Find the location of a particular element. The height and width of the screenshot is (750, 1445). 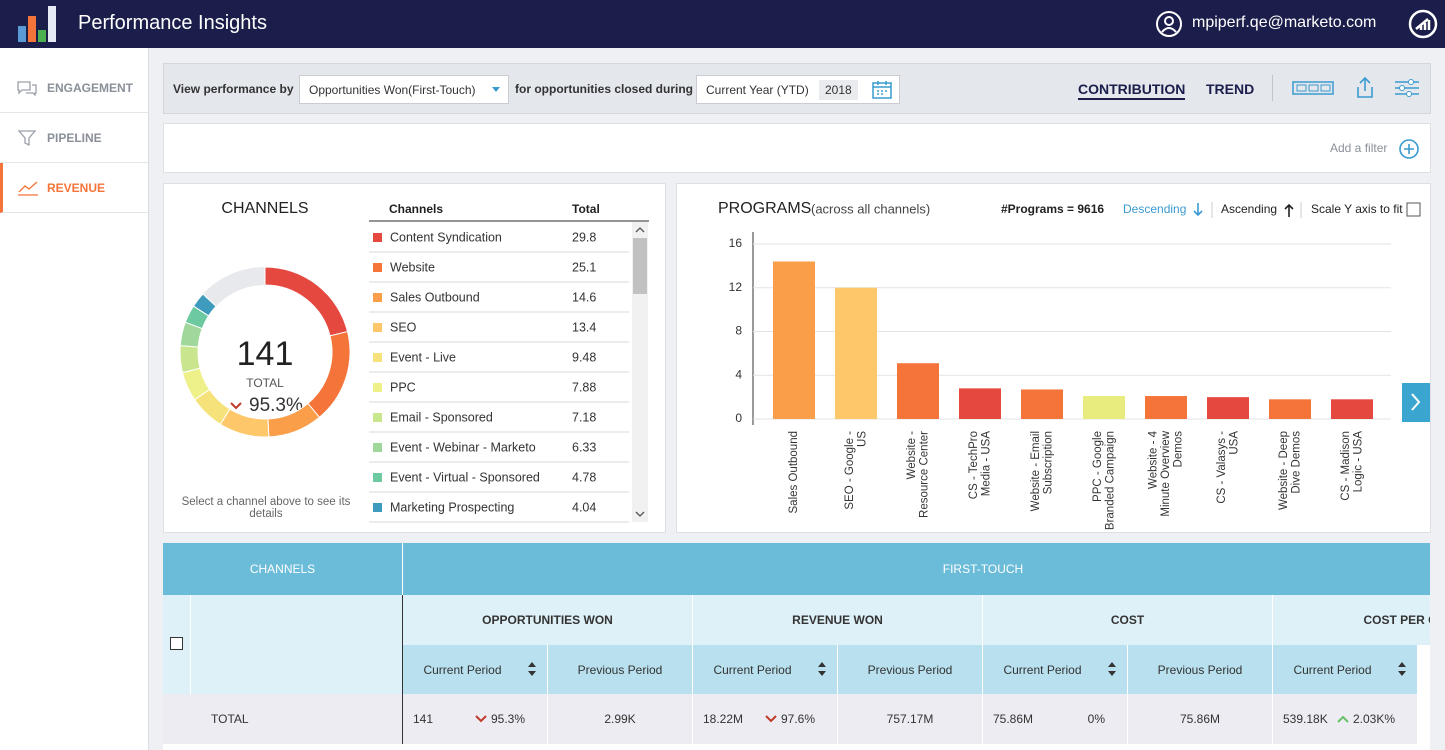

export-icon is located at coordinates (1365, 88).